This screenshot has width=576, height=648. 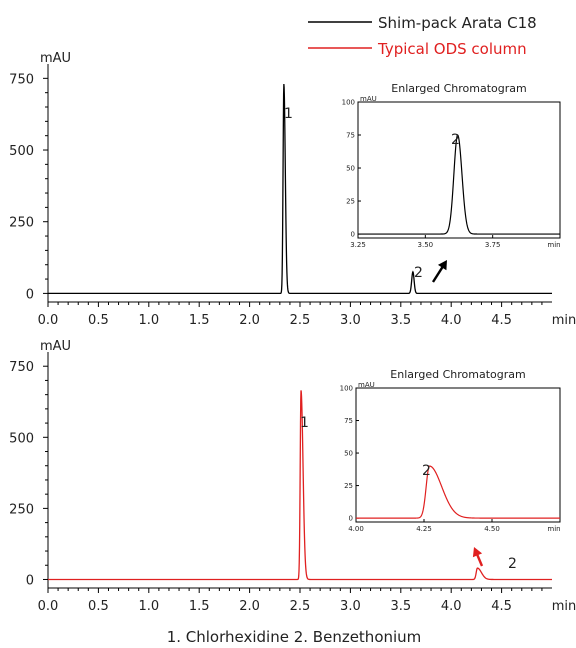 I want to click on legend-label-0: Shim-pack Arata C18, so click(x=457, y=23).